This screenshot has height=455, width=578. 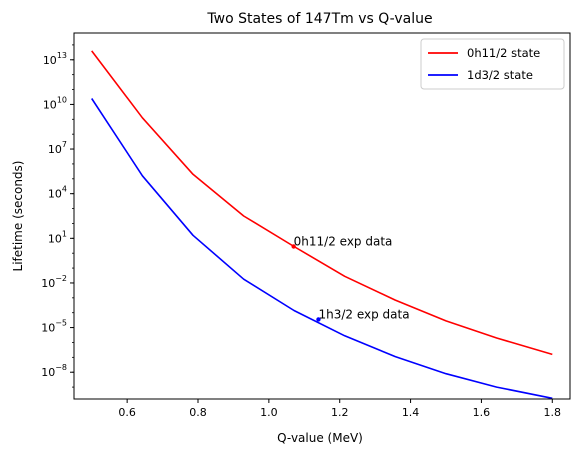 I want to click on x-tick-label: 0.8, so click(x=198, y=412).